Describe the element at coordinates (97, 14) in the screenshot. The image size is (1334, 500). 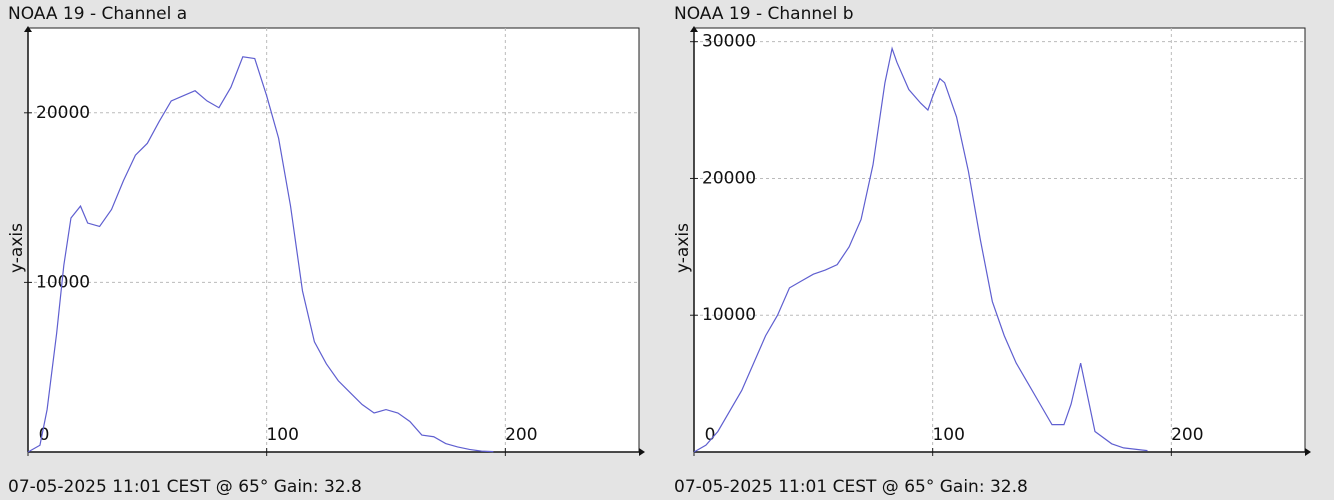
I see `chart-title: NOAA 19 - Channel a` at that location.